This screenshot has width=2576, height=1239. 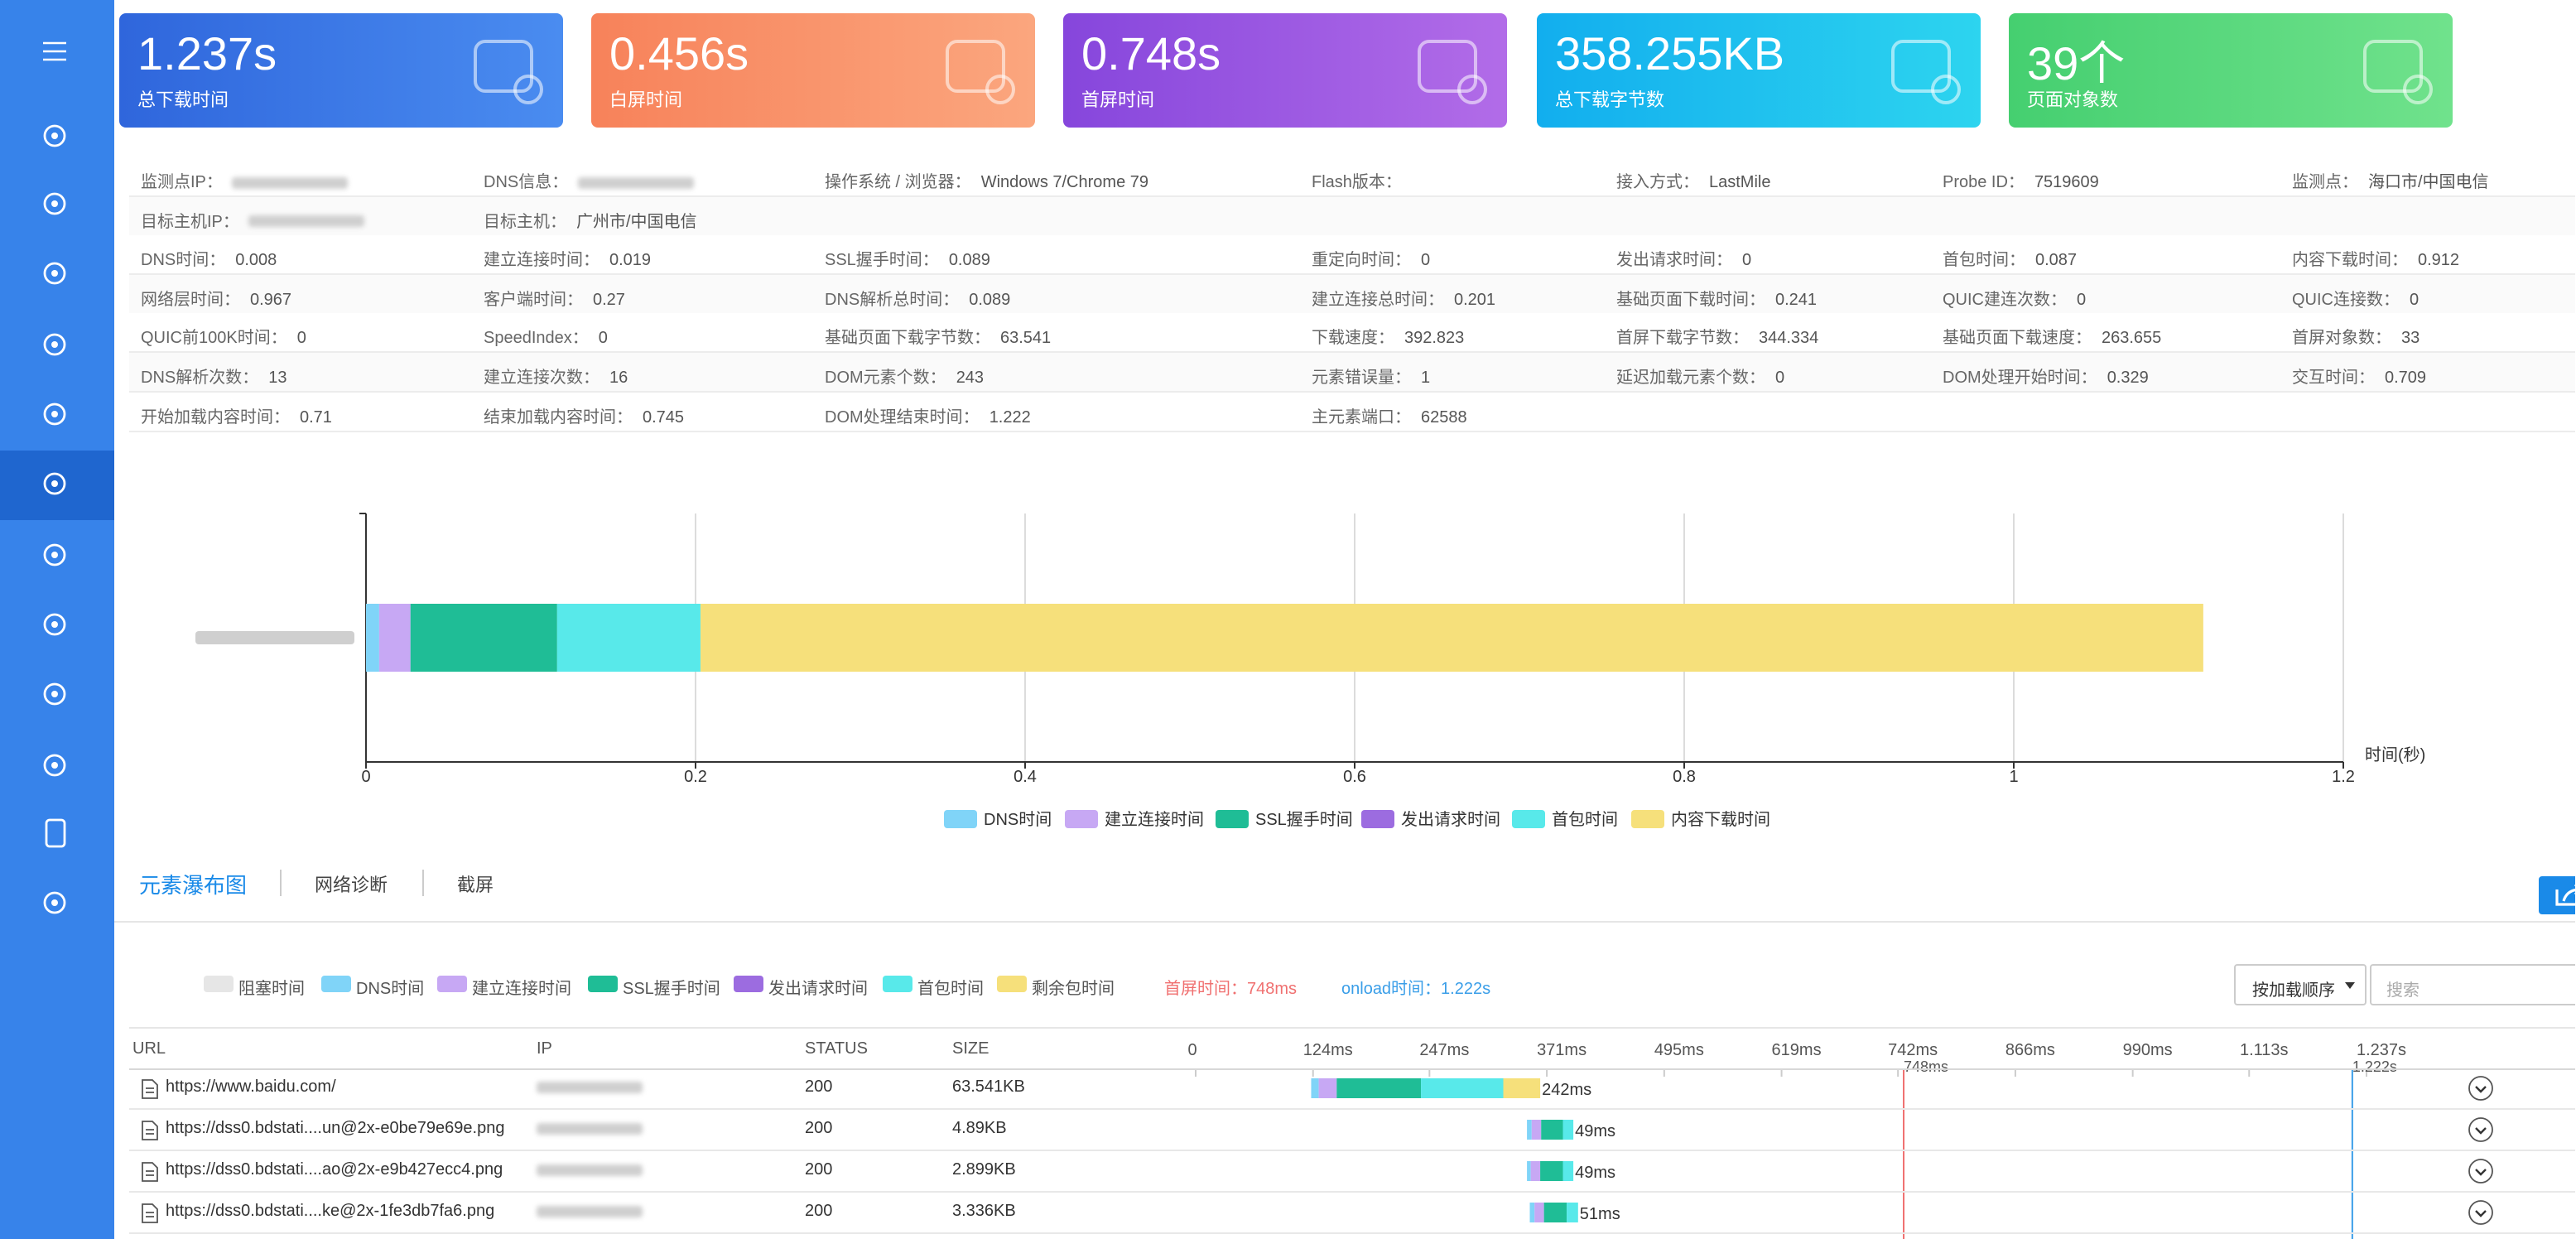 I want to click on info-cell: Probe ID： 7519609, so click(x=2021, y=179).